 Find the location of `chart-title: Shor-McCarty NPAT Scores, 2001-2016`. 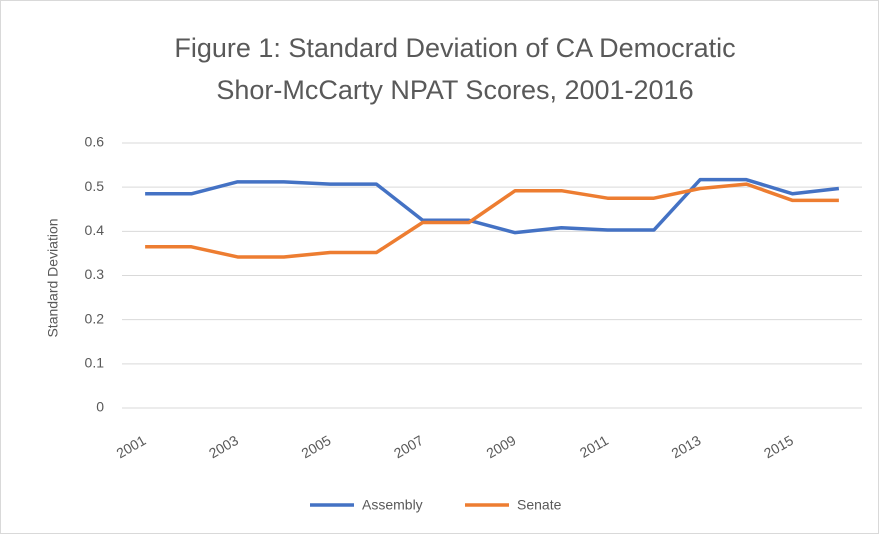

chart-title: Shor-McCarty NPAT Scores, 2001-2016 is located at coordinates (454, 90).